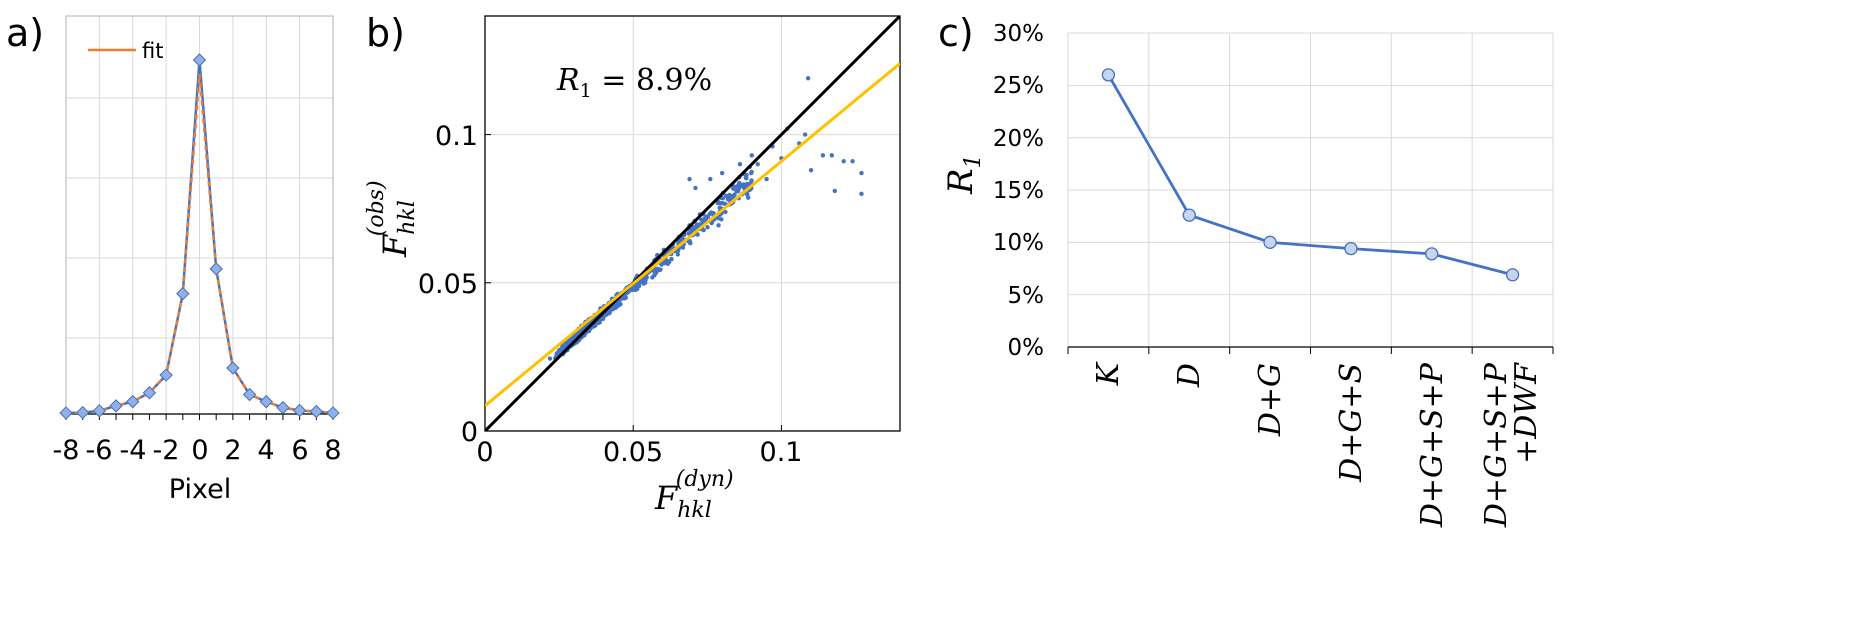 The width and height of the screenshot is (1866, 624). Describe the element at coordinates (781, 452) in the screenshot. I see `panel-b-x-tick-label: 0.1` at that location.